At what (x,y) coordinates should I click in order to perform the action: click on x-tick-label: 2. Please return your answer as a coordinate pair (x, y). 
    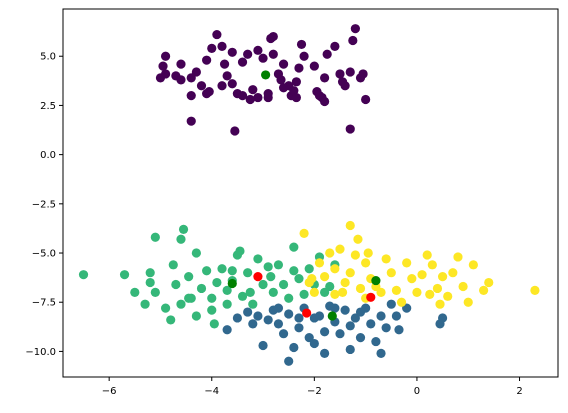
    Looking at the image, I should click on (519, 391).